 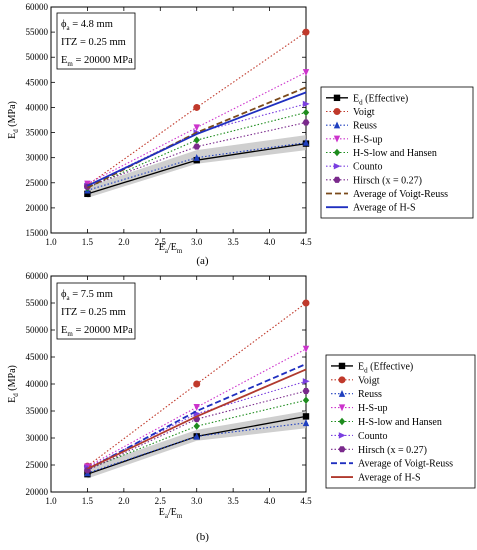 I want to click on legend-entry: Average of H-S, so click(x=376, y=478).